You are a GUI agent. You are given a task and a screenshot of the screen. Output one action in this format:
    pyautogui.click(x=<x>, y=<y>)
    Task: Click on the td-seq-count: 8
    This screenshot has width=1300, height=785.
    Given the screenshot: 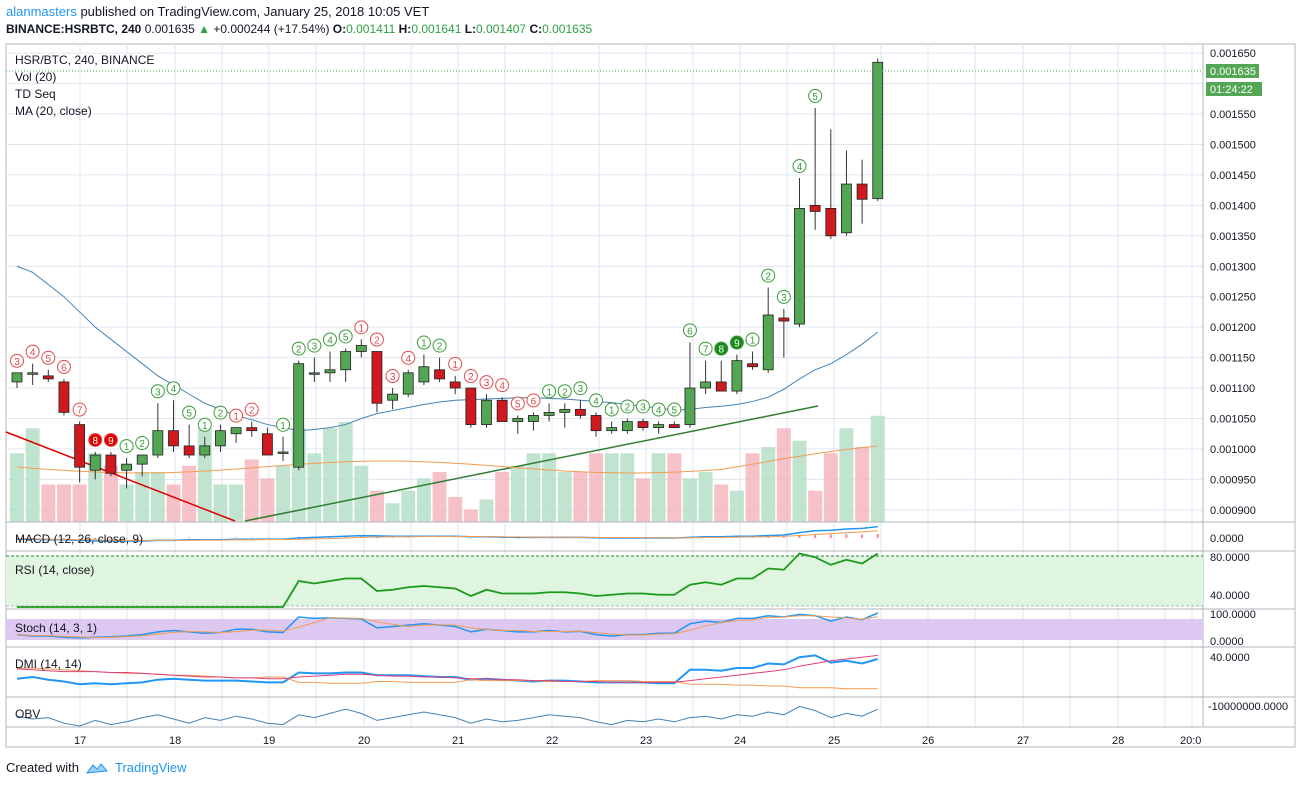 What is the action you would take?
    pyautogui.click(x=95, y=441)
    